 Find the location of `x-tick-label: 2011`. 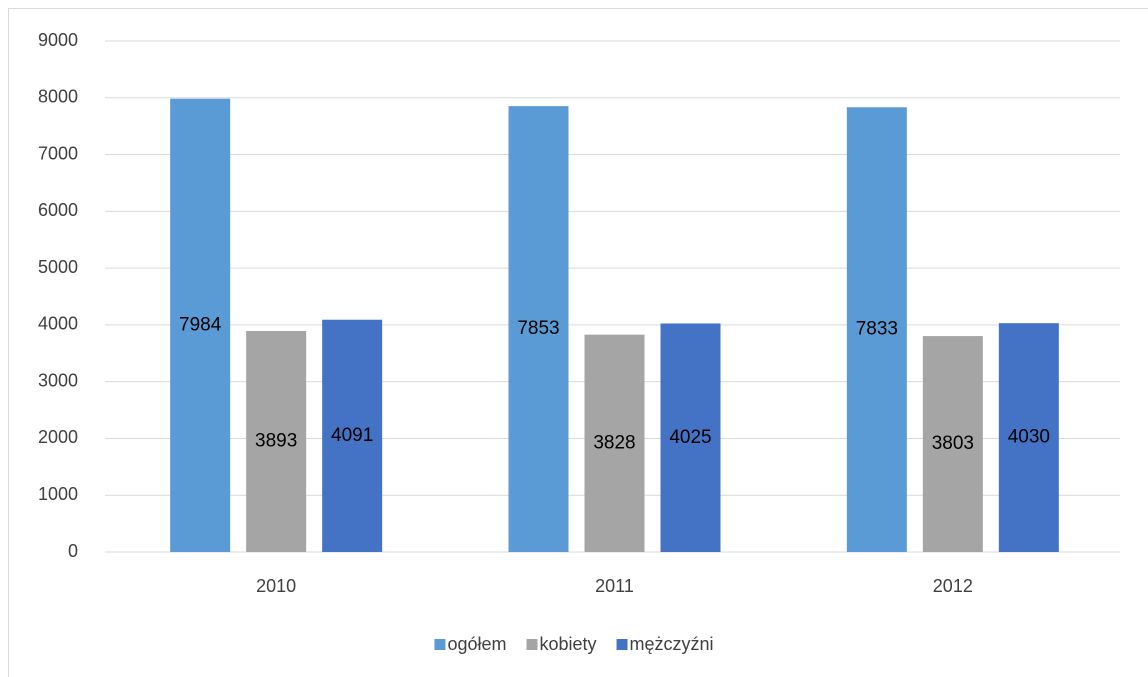

x-tick-label: 2011 is located at coordinates (614, 586).